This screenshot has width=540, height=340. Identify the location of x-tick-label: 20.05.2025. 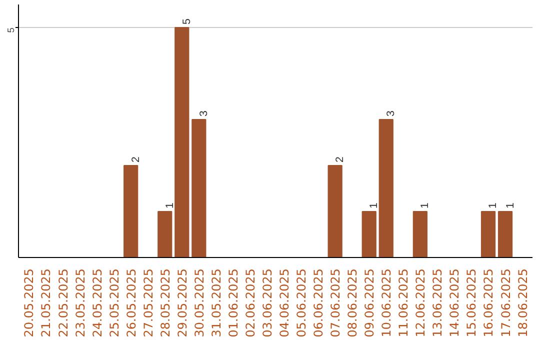
(29, 303).